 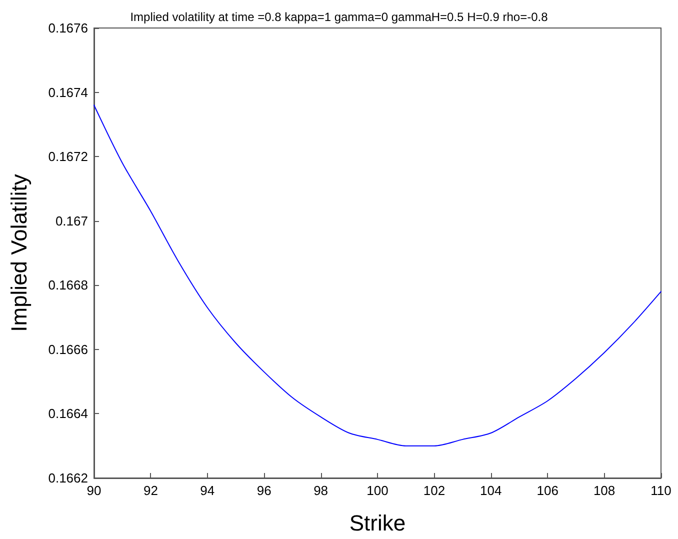 What do you see at coordinates (68, 156) in the screenshot?
I see `y-tick-label: 0.1672` at bounding box center [68, 156].